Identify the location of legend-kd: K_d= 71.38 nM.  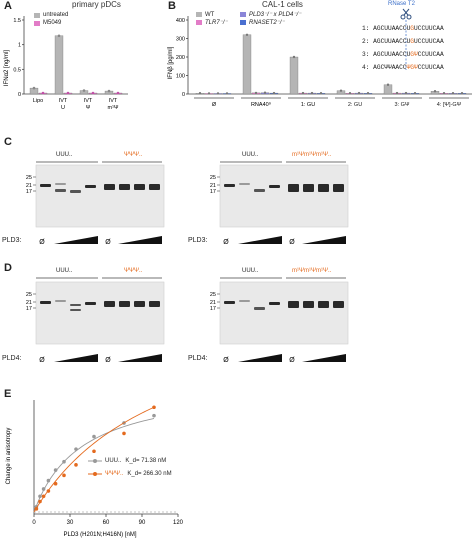
(146, 460).